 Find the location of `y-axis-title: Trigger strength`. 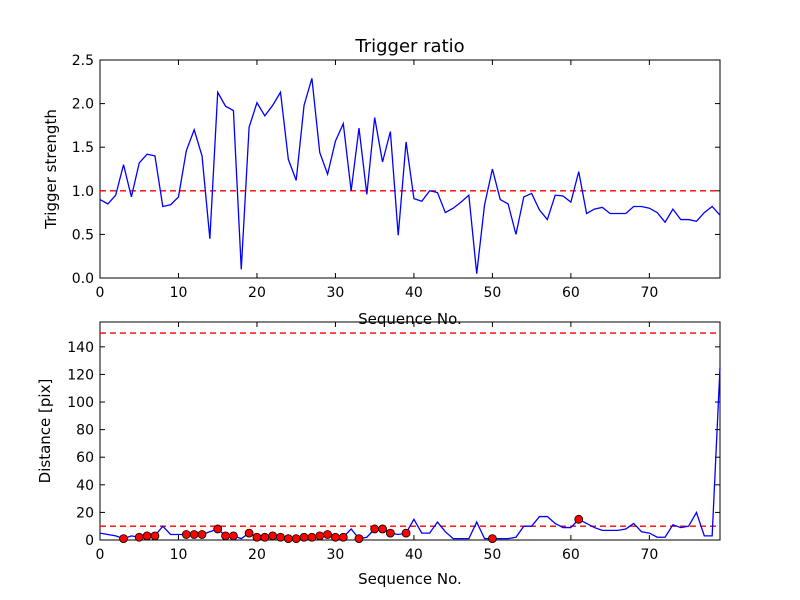

y-axis-title: Trigger strength is located at coordinates (51, 169).